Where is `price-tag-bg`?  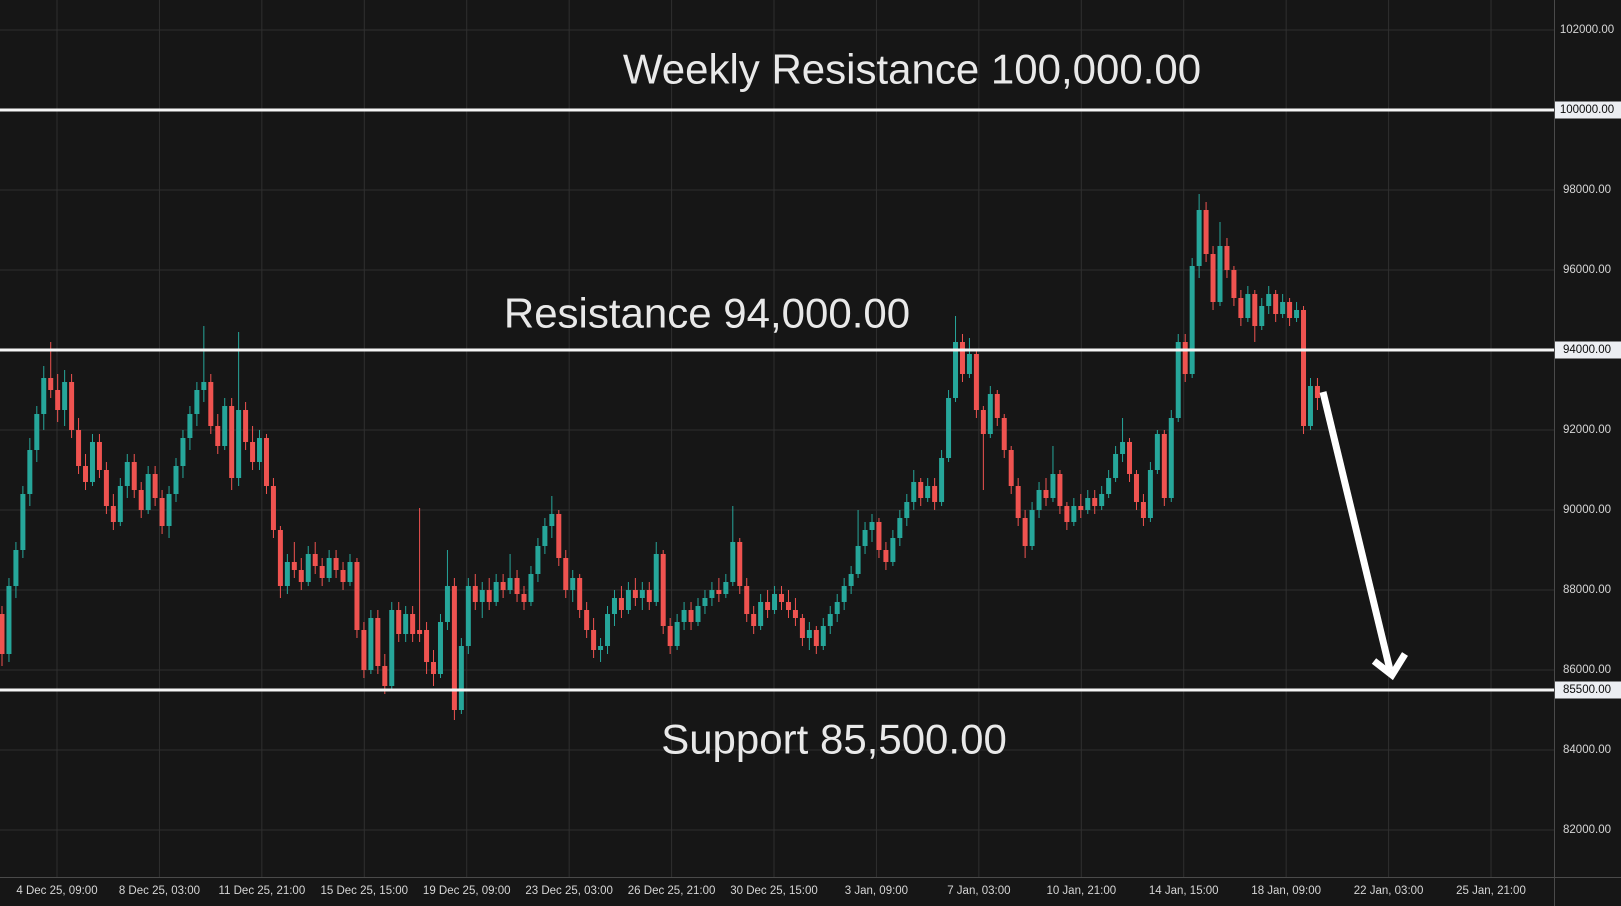
price-tag-bg is located at coordinates (1588, 350).